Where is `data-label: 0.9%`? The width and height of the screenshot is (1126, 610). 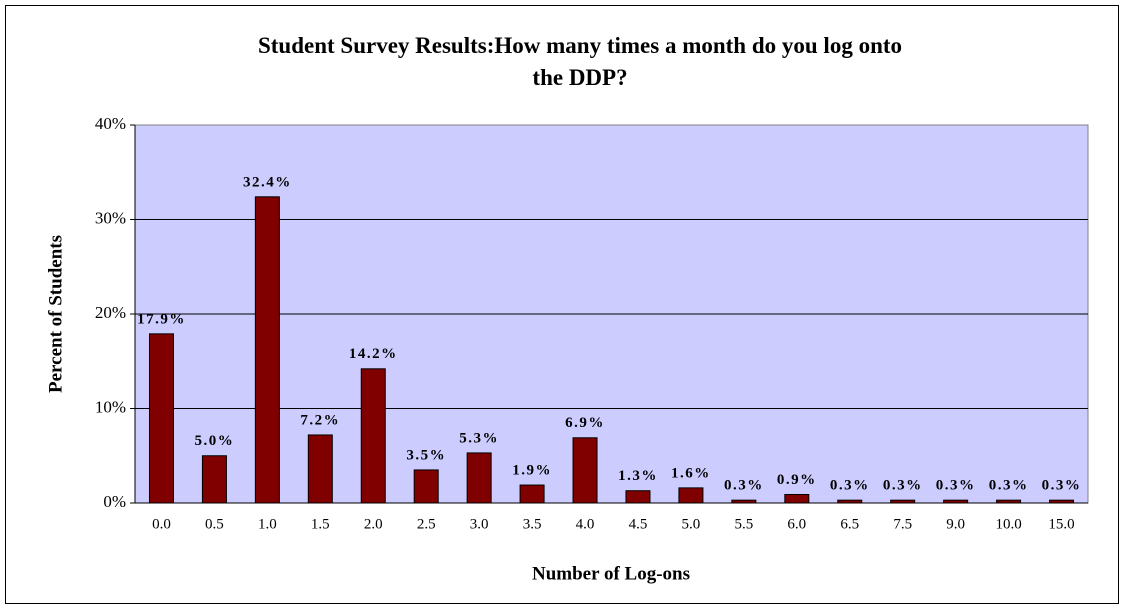 data-label: 0.9% is located at coordinates (797, 480).